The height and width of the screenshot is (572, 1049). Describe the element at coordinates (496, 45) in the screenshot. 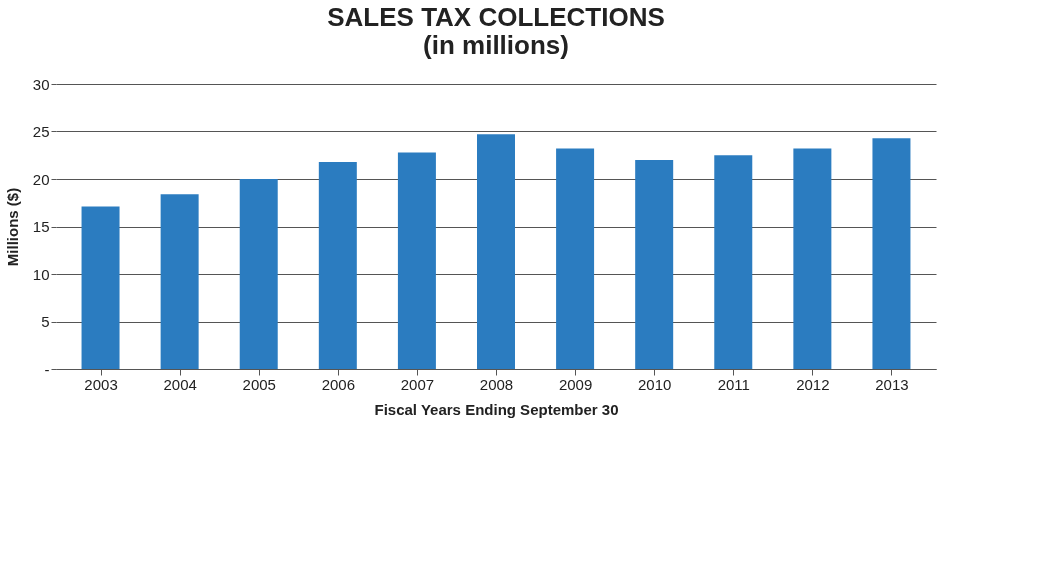

I see `text: (in millions)` at that location.